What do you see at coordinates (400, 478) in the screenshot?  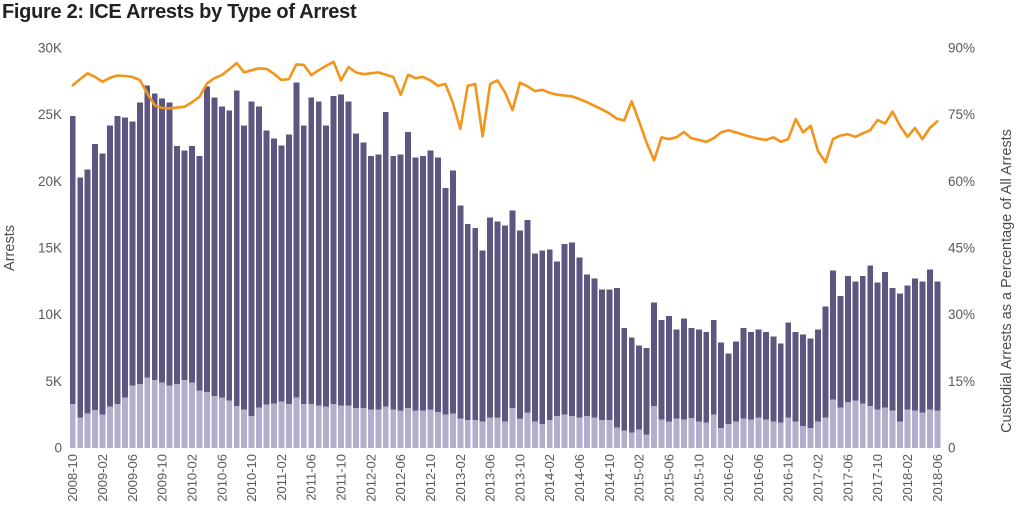 I see `x-tick-label: 2012-06` at bounding box center [400, 478].